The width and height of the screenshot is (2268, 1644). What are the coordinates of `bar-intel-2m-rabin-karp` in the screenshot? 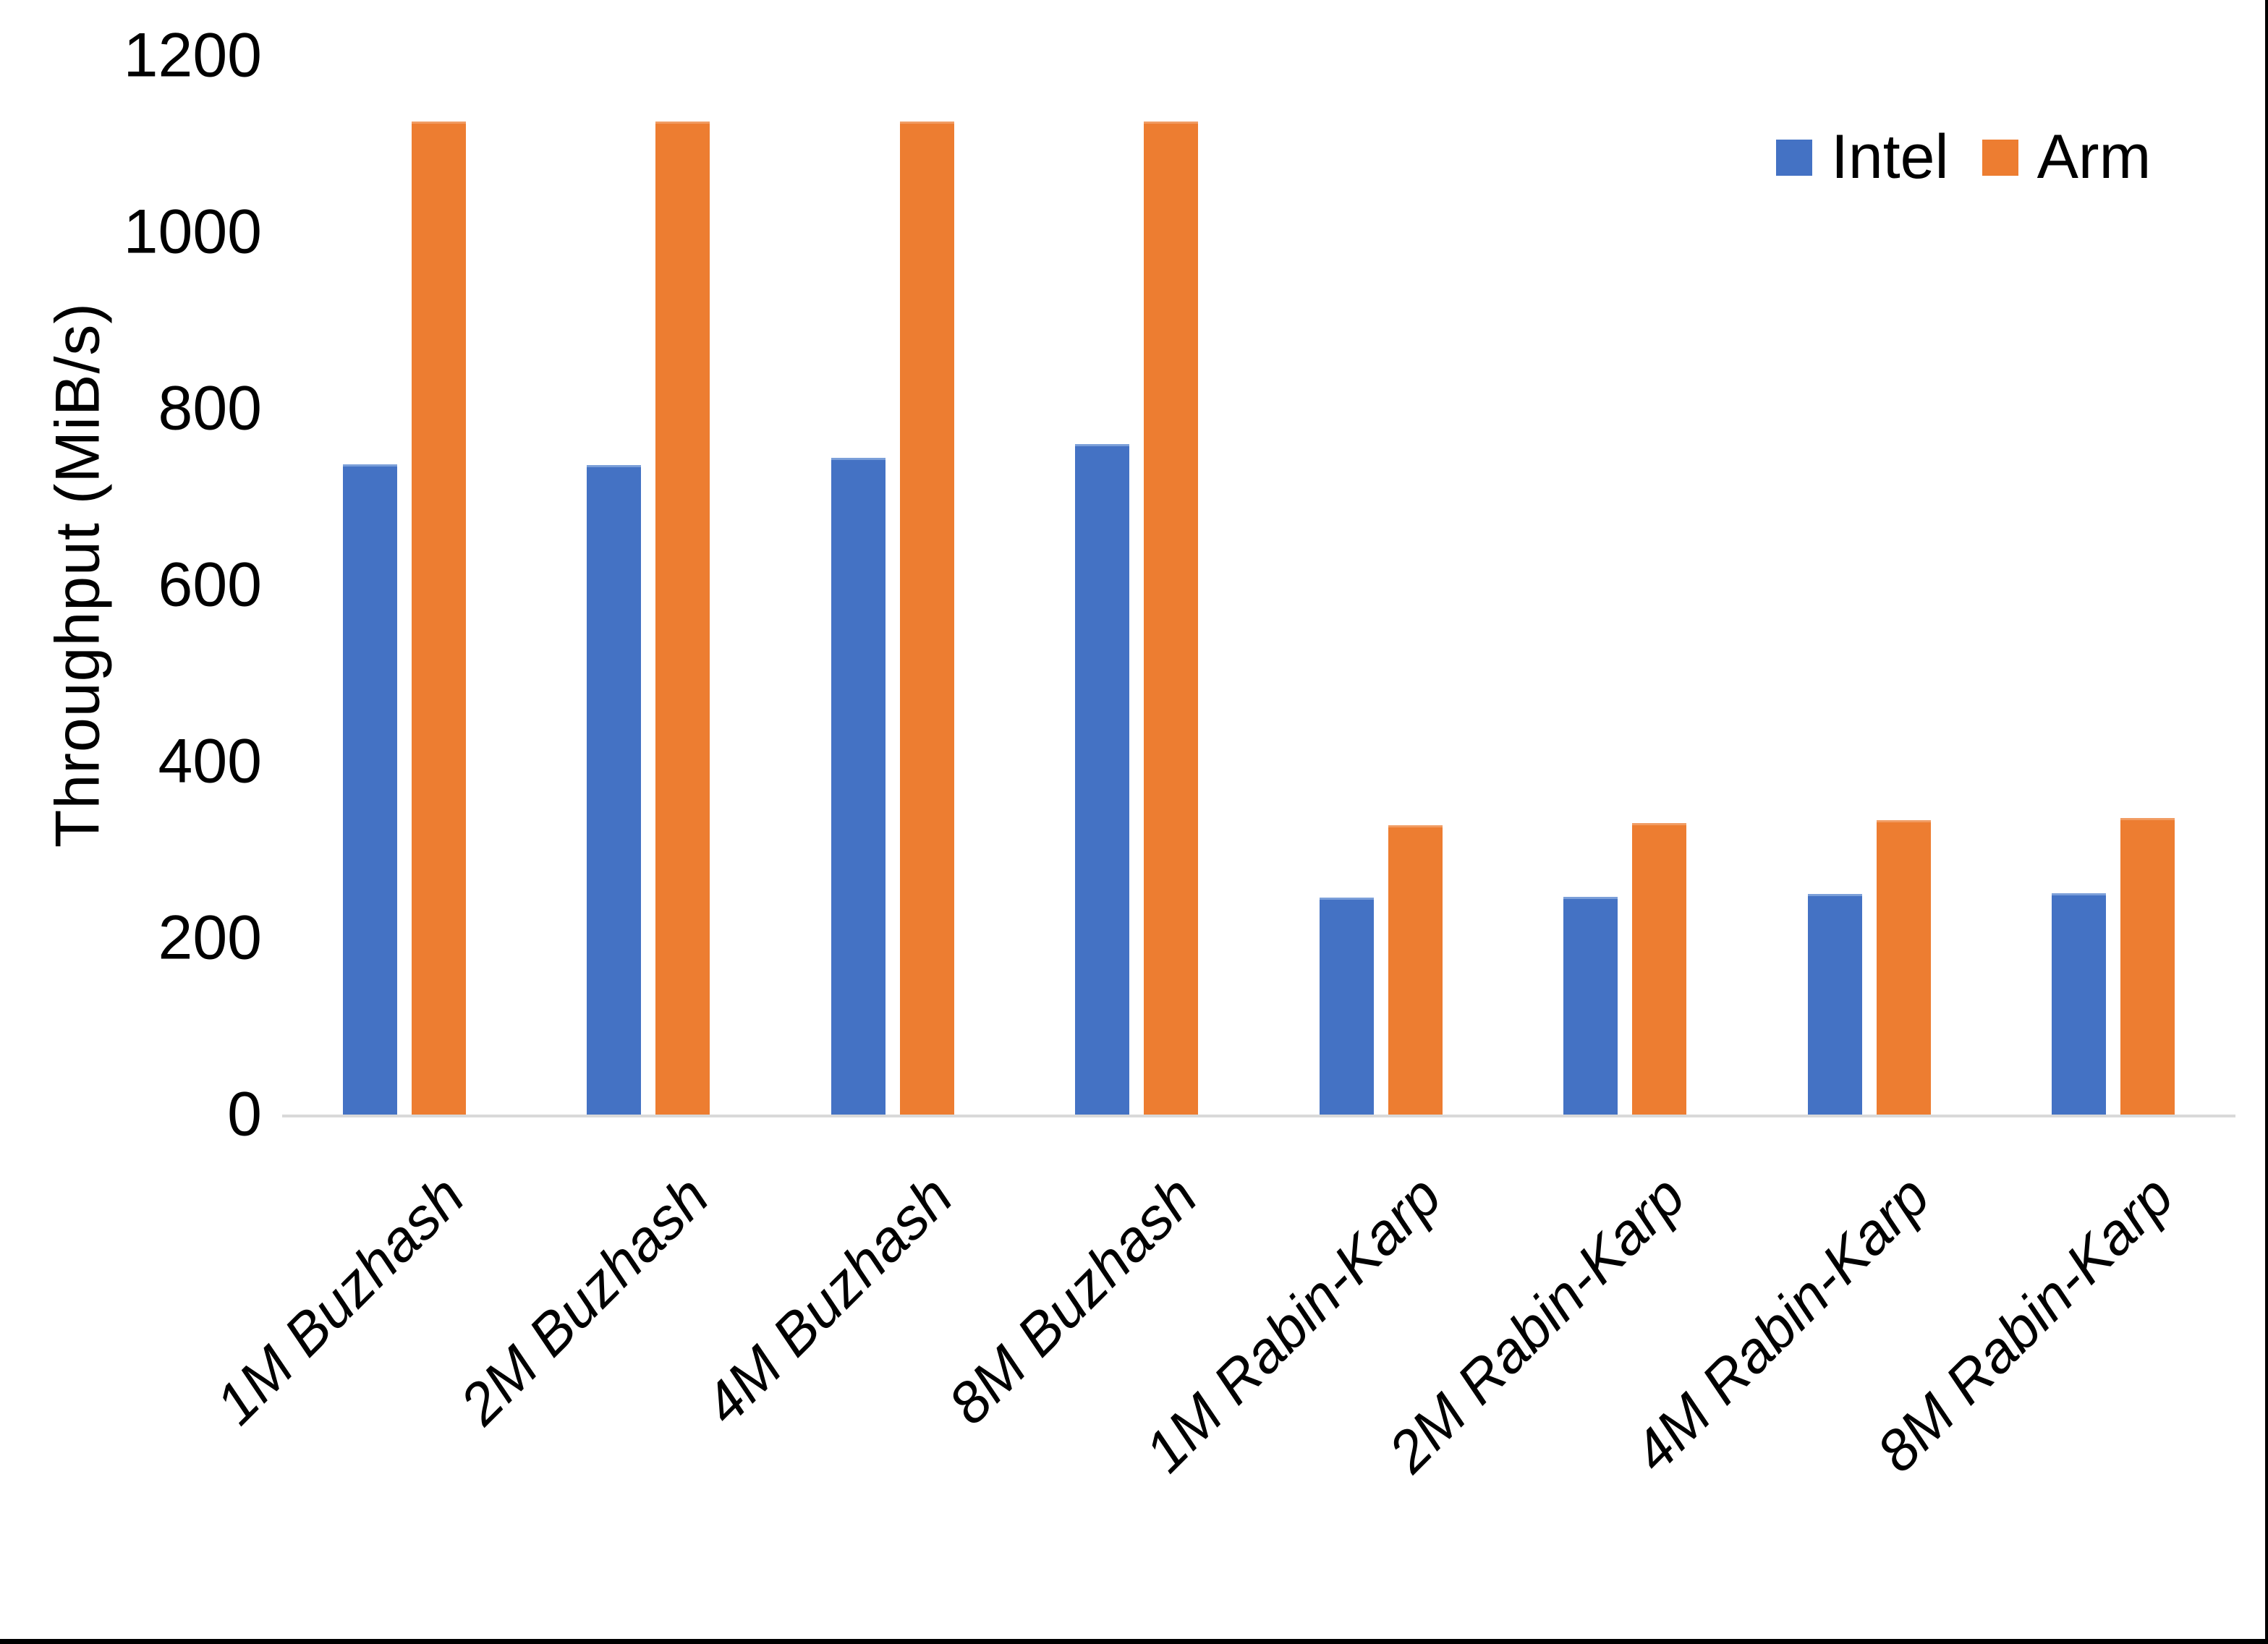 It's located at (1590, 1006).